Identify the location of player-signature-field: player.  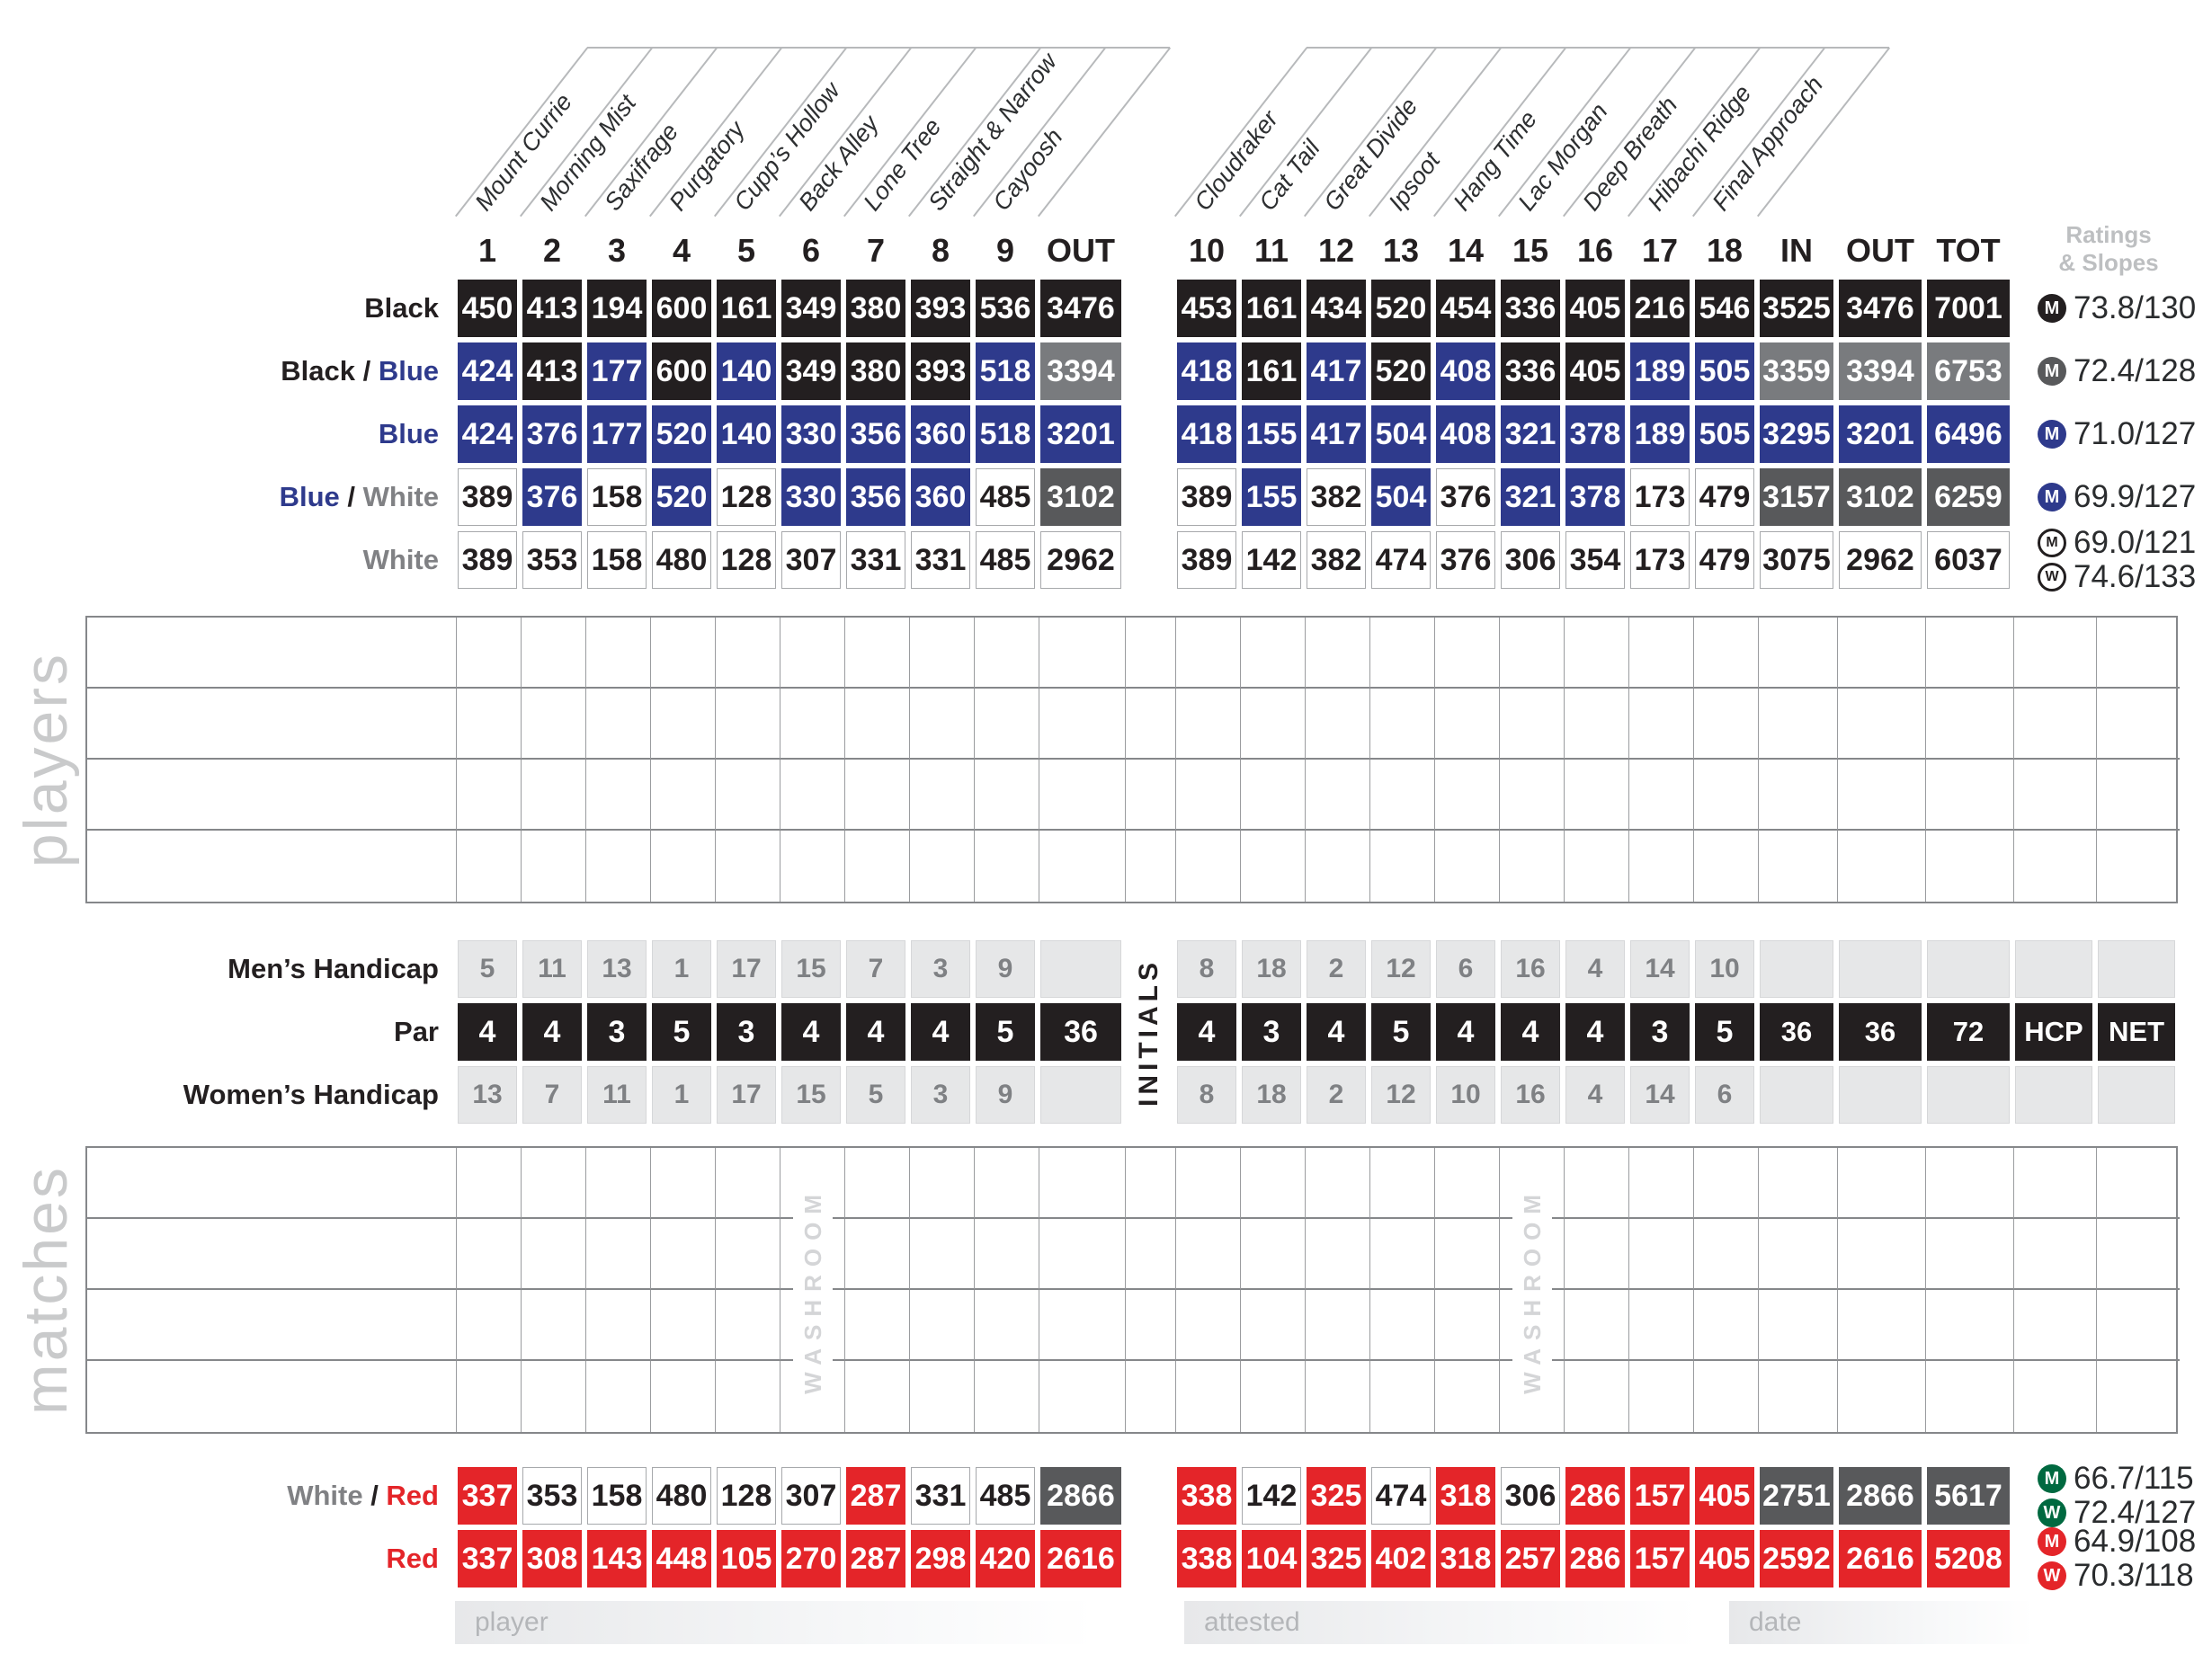
(775, 1622).